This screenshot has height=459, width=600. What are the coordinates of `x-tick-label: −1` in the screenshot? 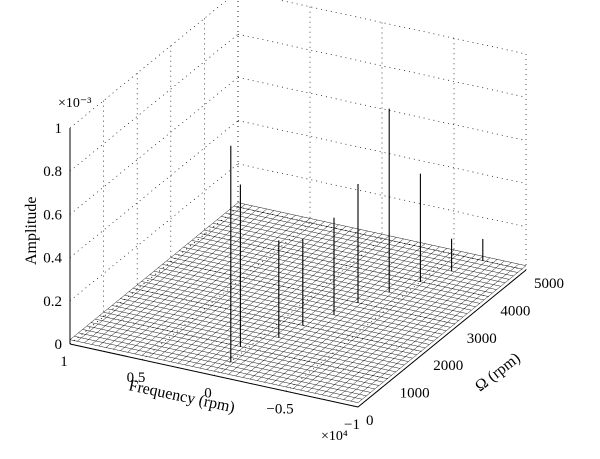 It's located at (352, 425).